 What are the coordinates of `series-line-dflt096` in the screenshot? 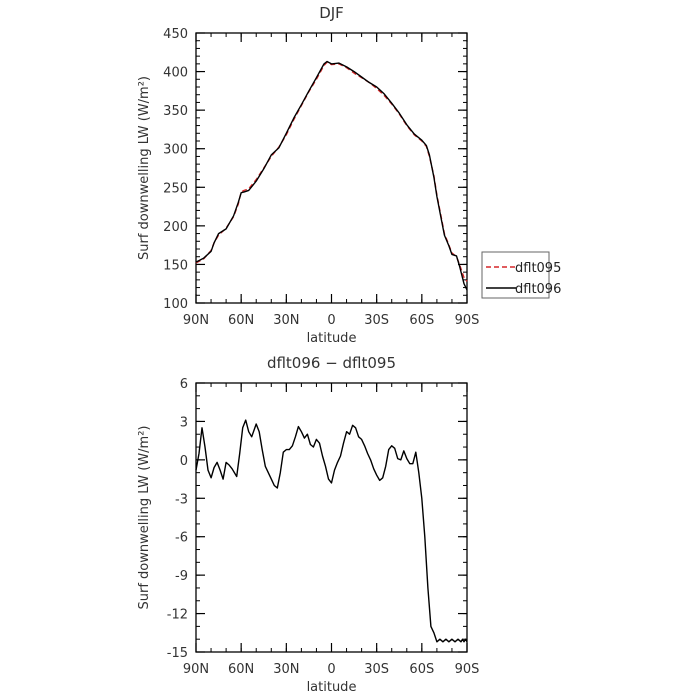 It's located at (331, 175).